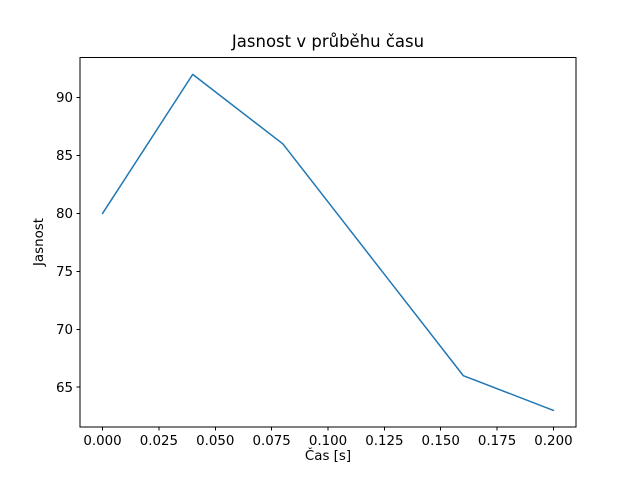  Describe the element at coordinates (553, 441) in the screenshot. I see `x-tick-label: 0.200` at that location.